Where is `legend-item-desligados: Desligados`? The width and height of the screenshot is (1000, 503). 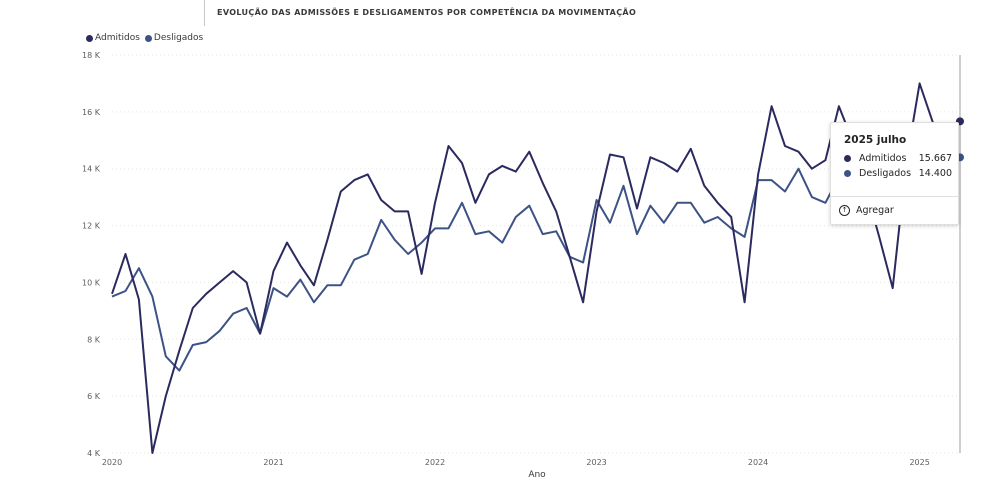
legend-item-desligados: Desligados is located at coordinates (174, 38).